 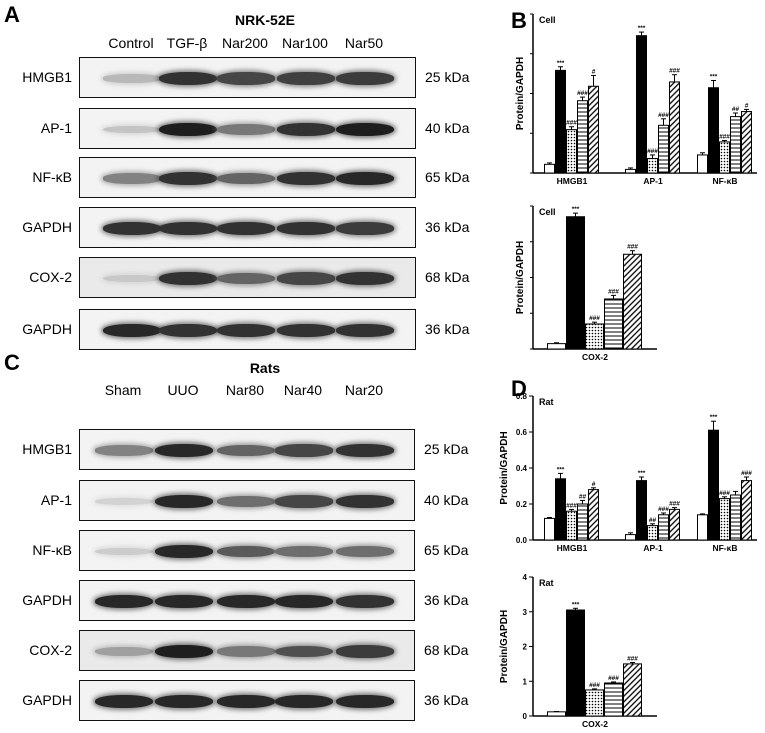 I want to click on y-tick-label: 0.2, so click(x=522, y=504).